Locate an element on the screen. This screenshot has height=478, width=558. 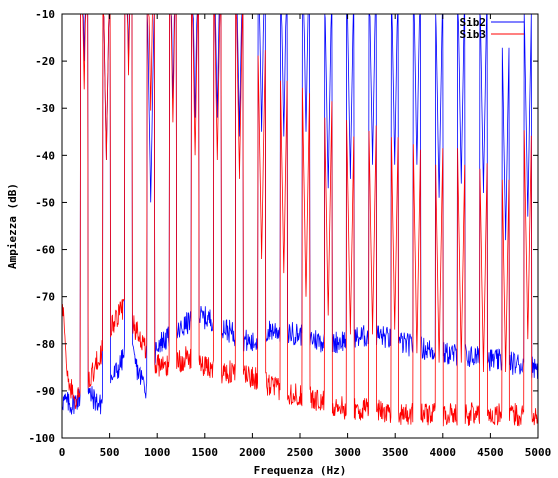
y-tick-label: -40 is located at coordinates (45, 155).